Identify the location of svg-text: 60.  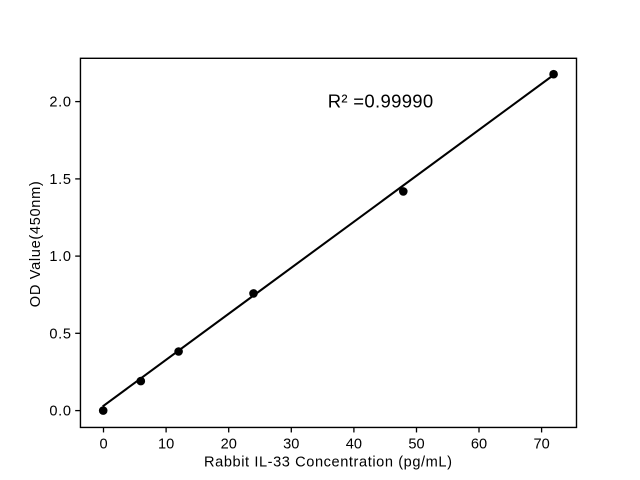
(479, 445).